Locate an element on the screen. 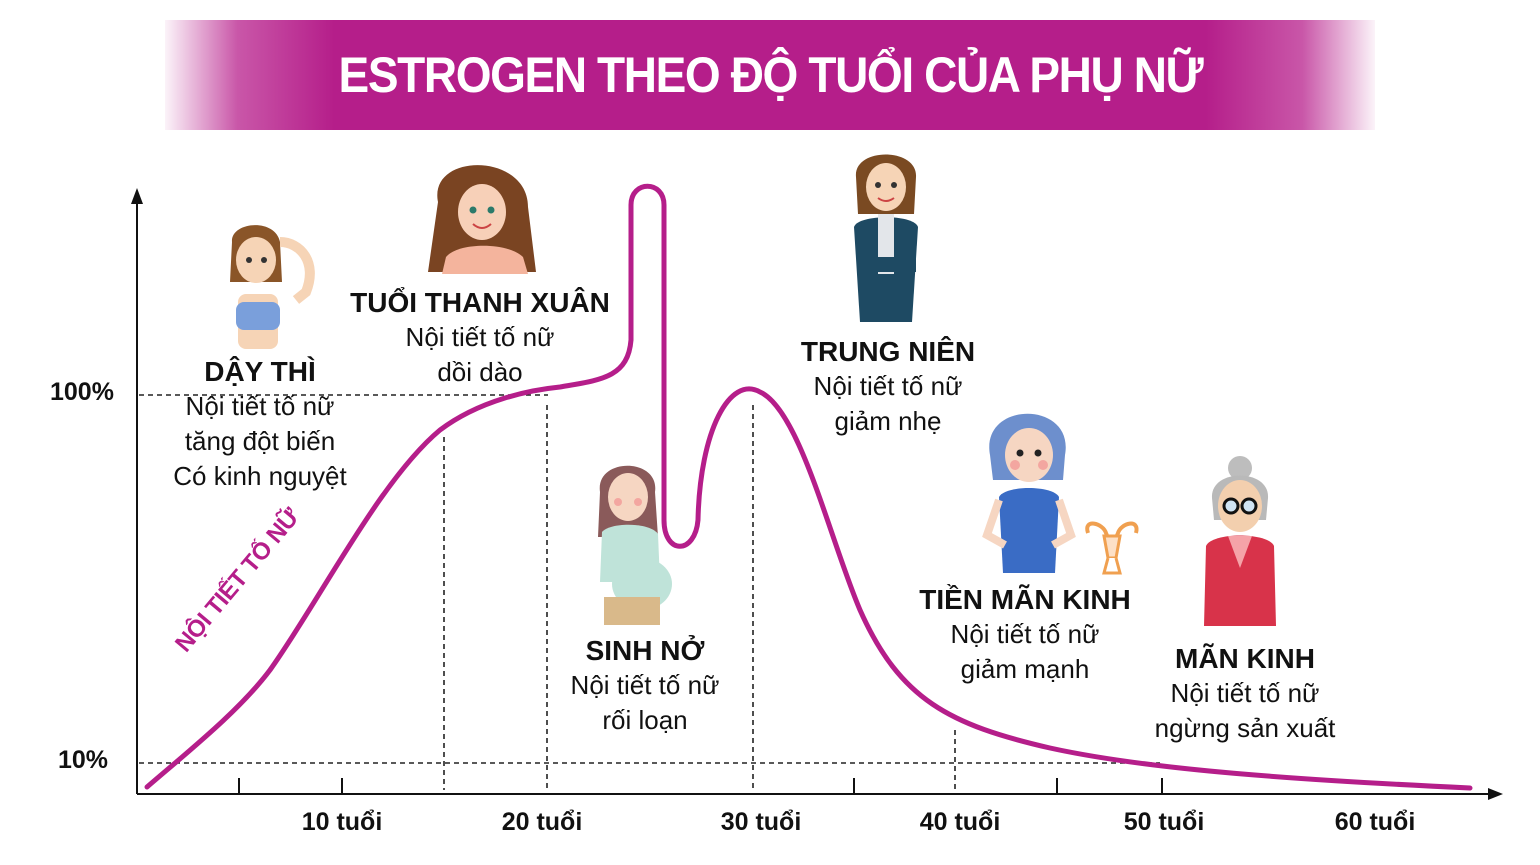  x-tick-50: 50 tuổi is located at coordinates (1164, 822).